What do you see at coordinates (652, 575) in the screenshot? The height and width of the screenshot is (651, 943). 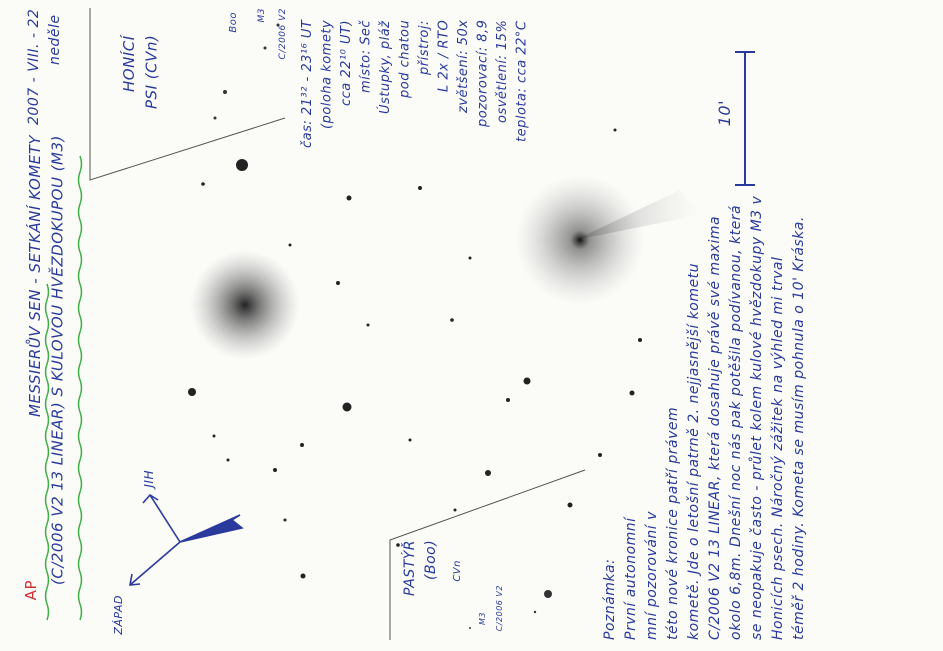 I see `note-line: mní pozorování v` at bounding box center [652, 575].